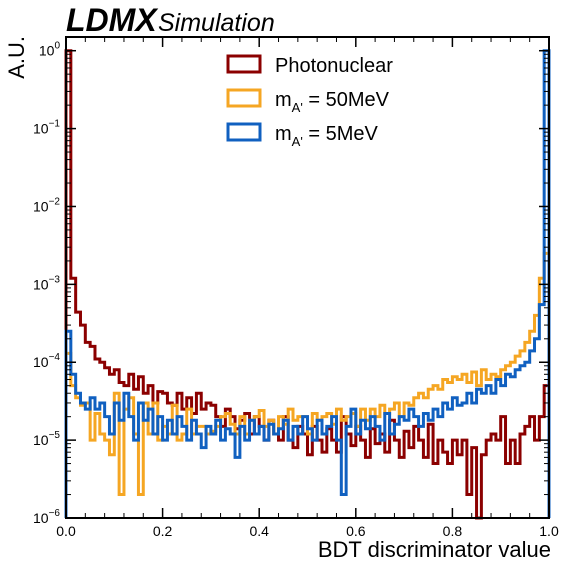 Image resolution: width=568 pixels, height=568 pixels. I want to click on y-tick-label: 10⁻¹, so click(46, 128).